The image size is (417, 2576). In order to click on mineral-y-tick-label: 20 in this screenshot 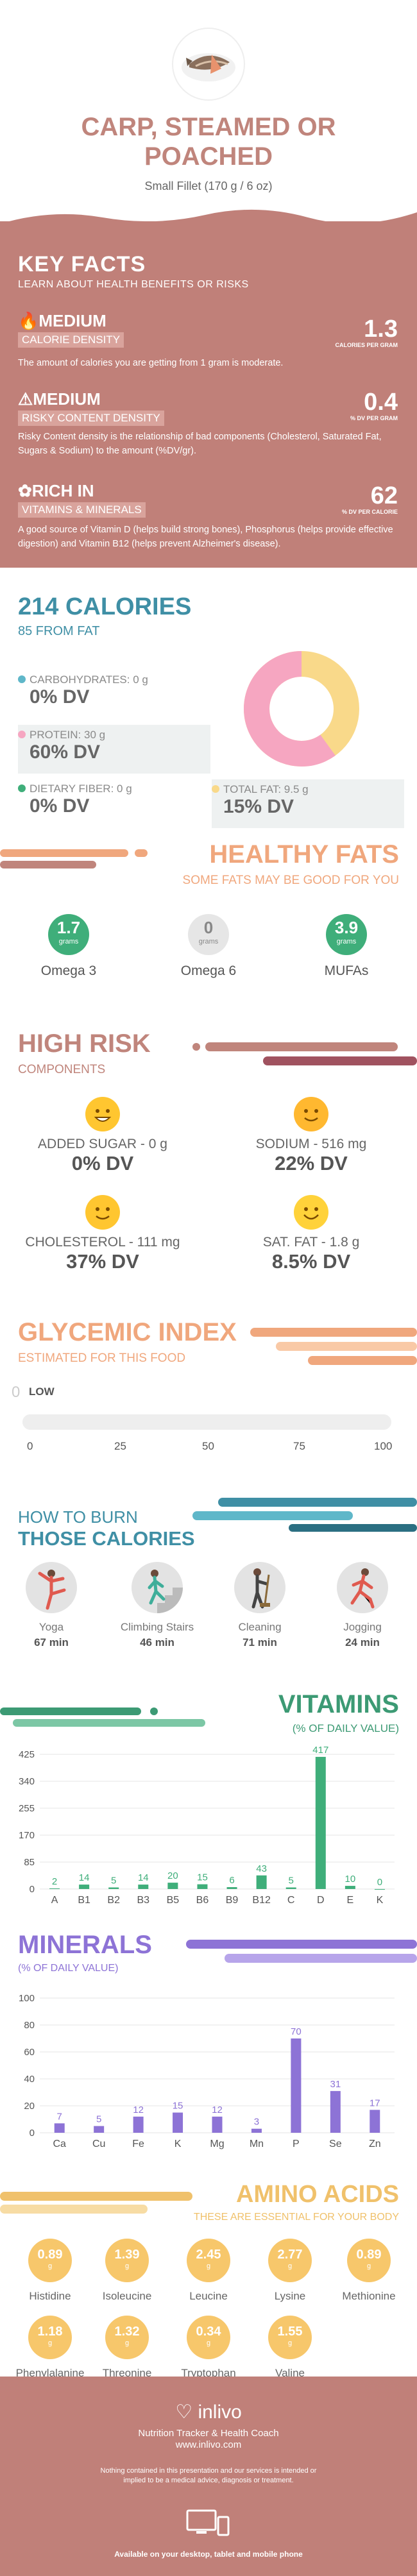, I will do `click(29, 2106)`.